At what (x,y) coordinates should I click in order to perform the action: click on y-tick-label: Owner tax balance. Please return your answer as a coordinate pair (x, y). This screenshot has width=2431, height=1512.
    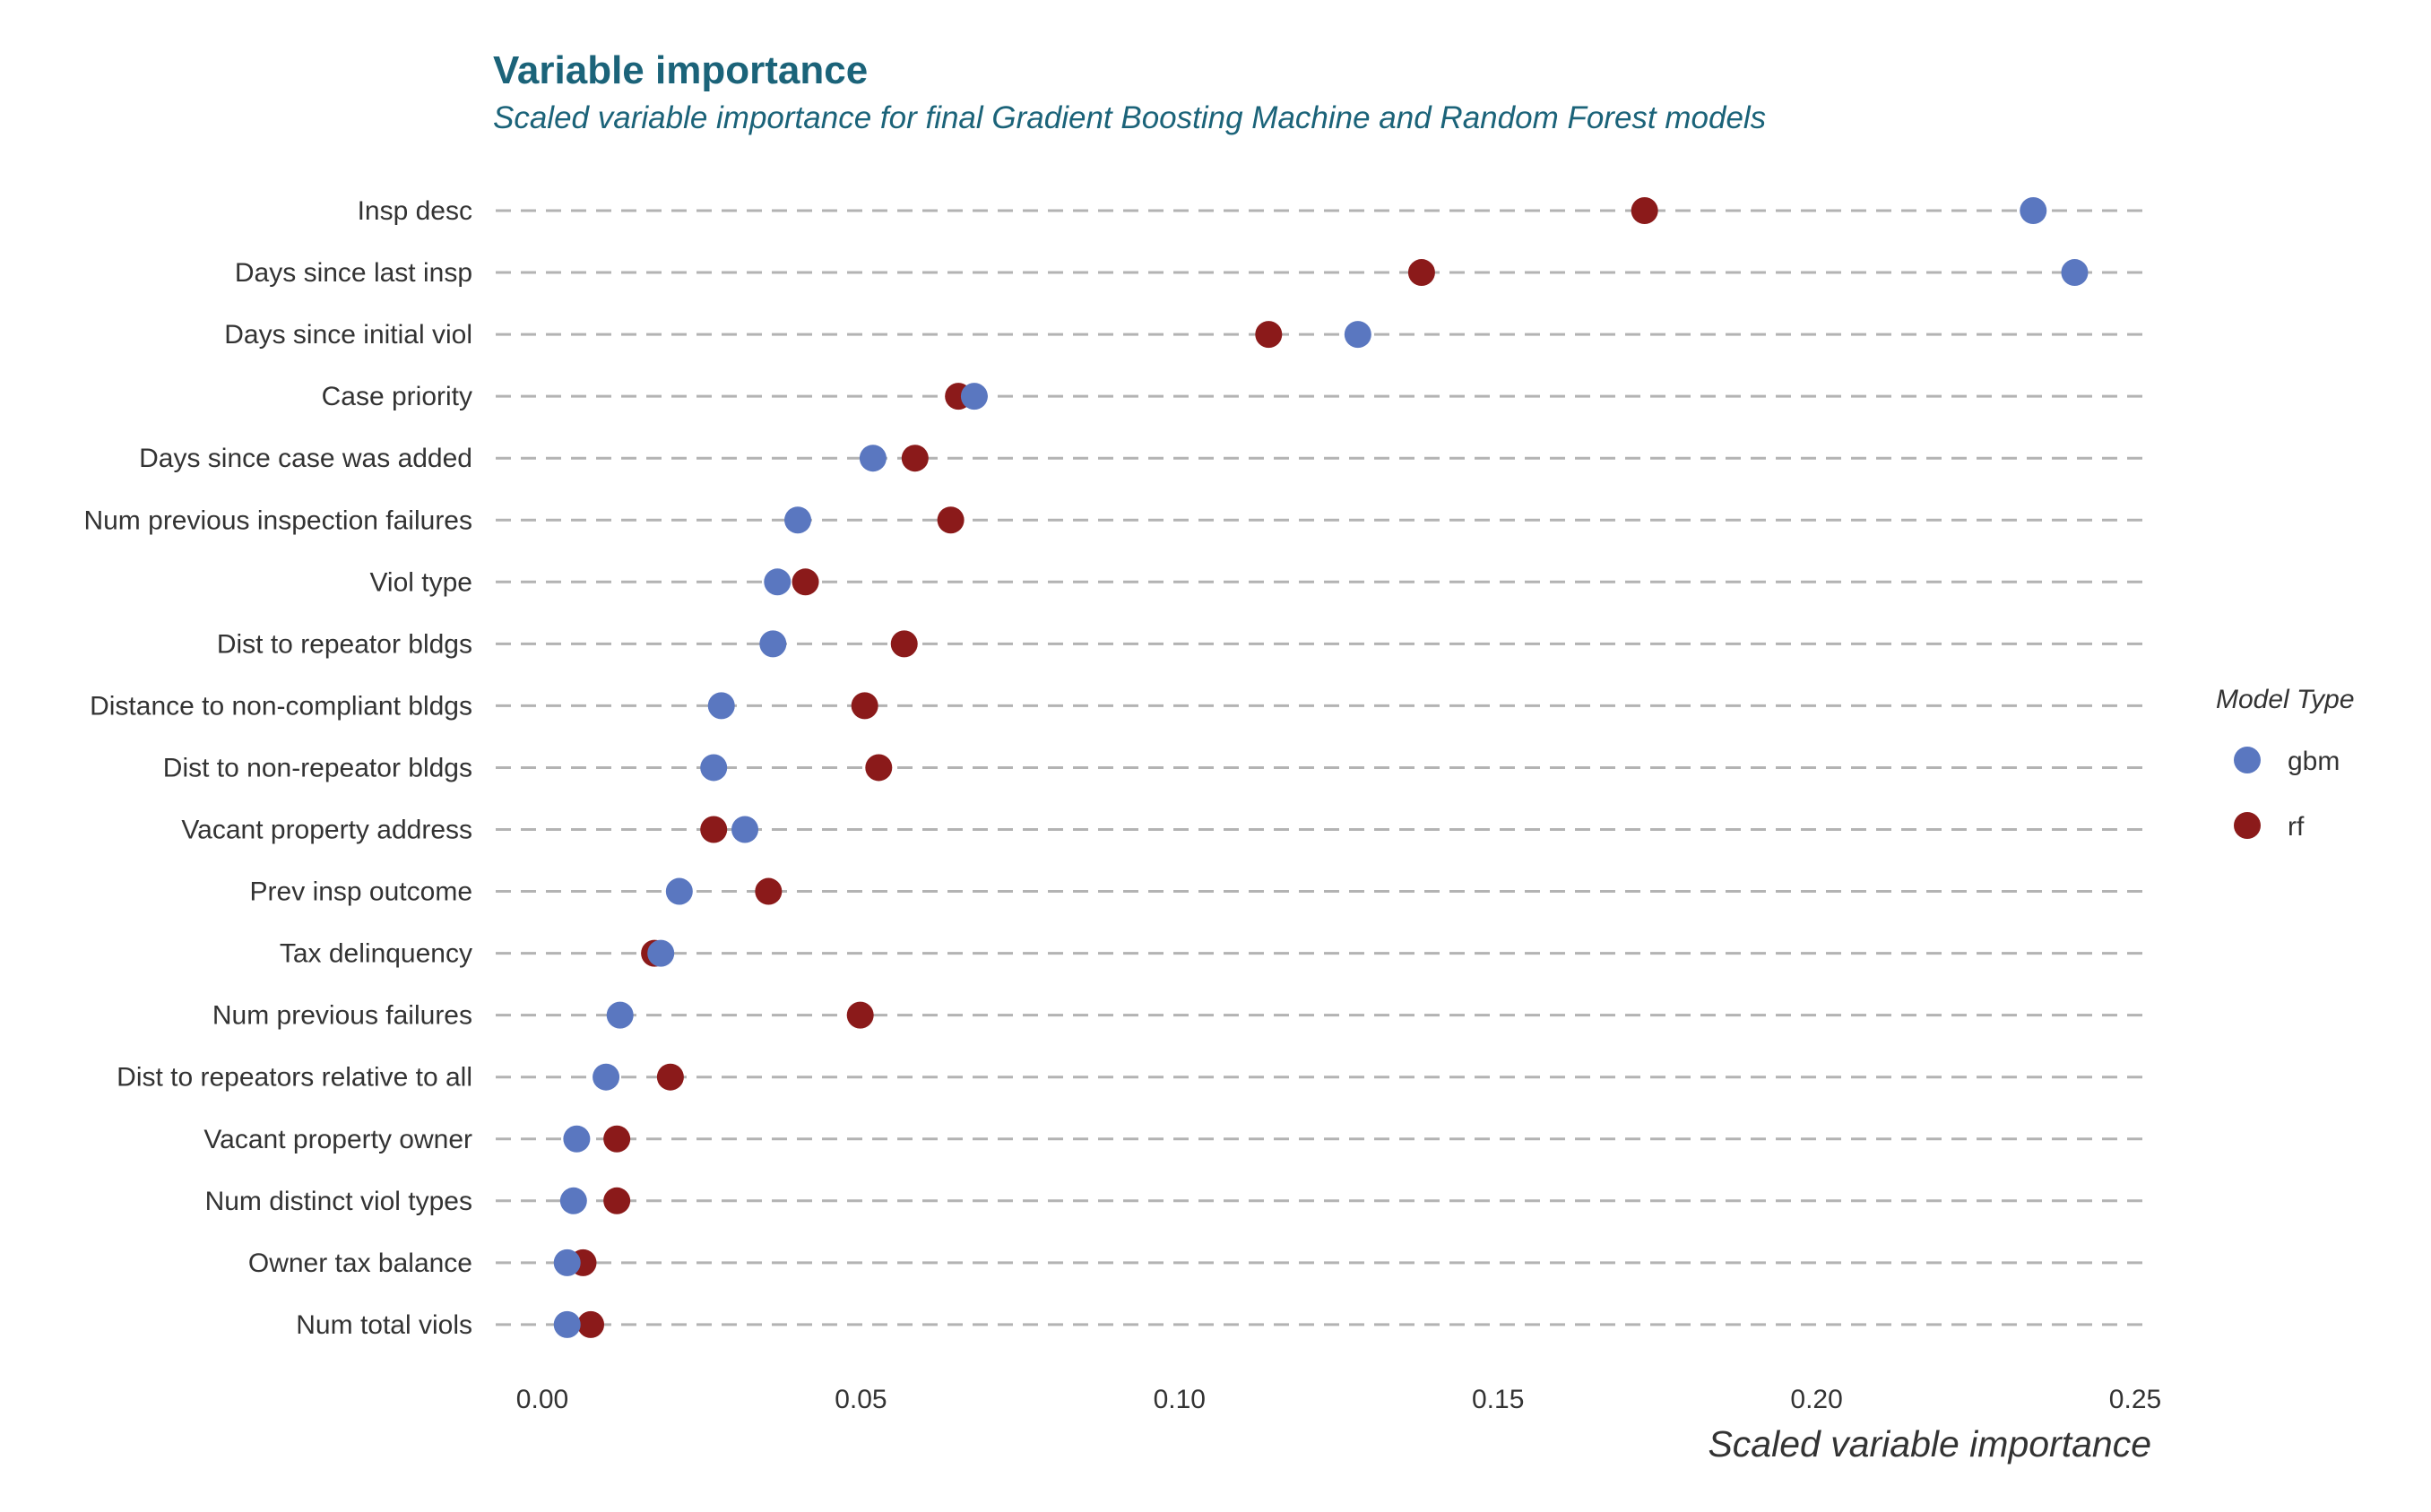
    Looking at the image, I should click on (360, 1263).